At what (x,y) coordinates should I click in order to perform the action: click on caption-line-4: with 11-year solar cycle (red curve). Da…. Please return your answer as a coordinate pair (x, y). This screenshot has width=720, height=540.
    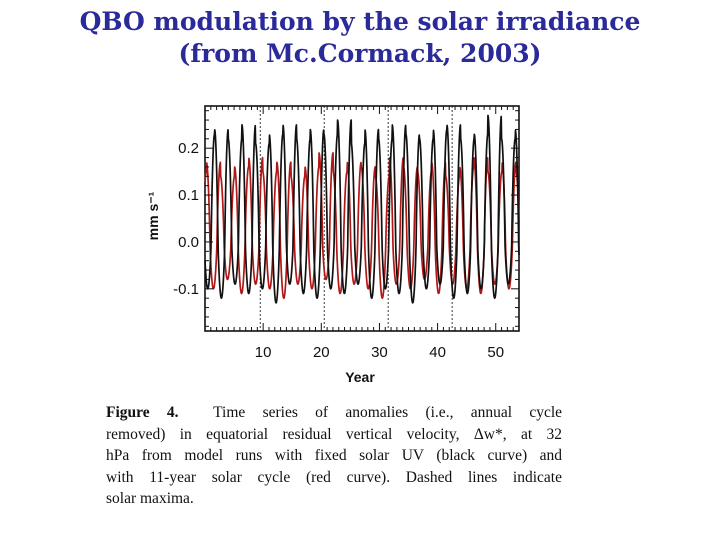
    Looking at the image, I should click on (334, 477).